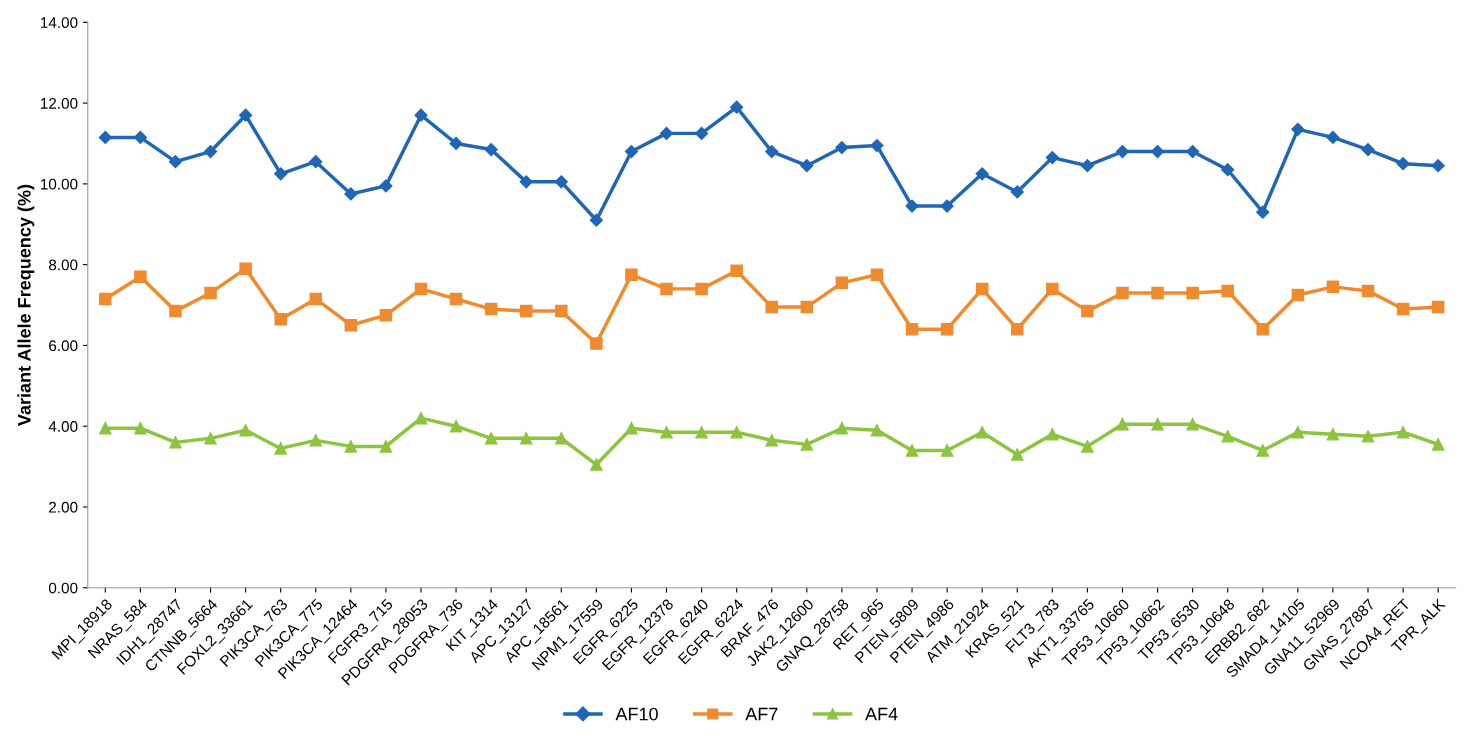  What do you see at coordinates (59, 103) in the screenshot?
I see `y-tick-label: 12.00` at bounding box center [59, 103].